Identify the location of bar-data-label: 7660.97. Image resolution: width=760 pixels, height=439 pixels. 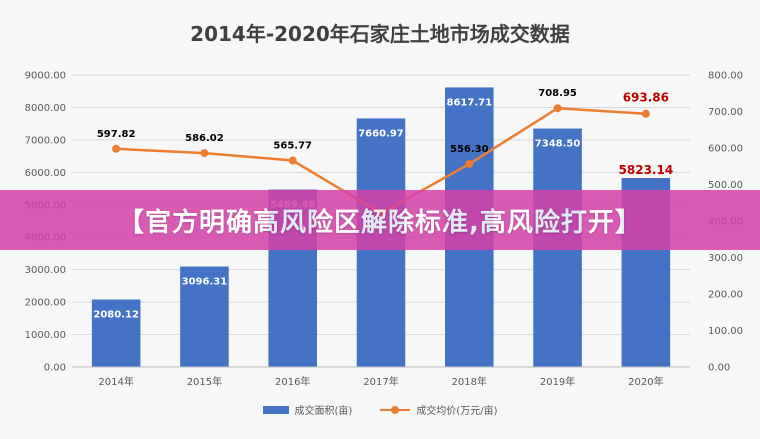
(381, 133).